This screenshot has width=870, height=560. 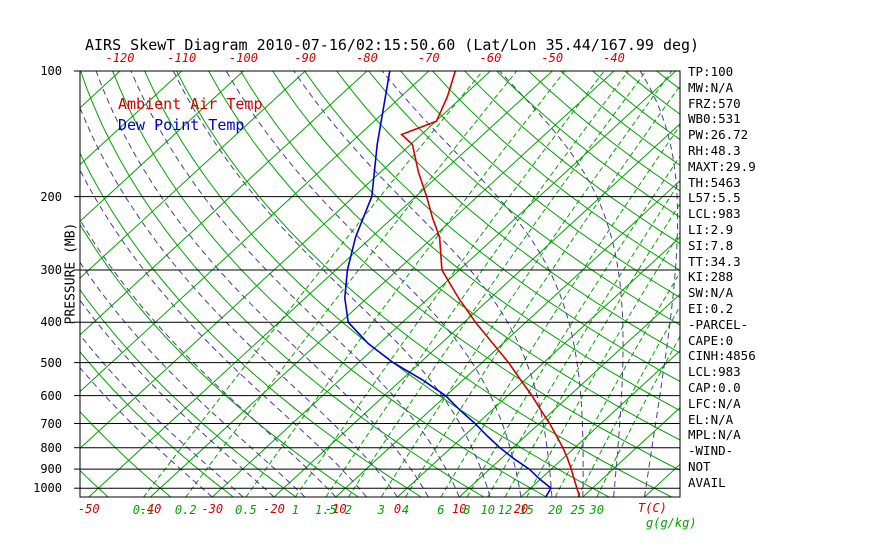 I want to click on pressure-tick: 500, so click(x=51, y=362).